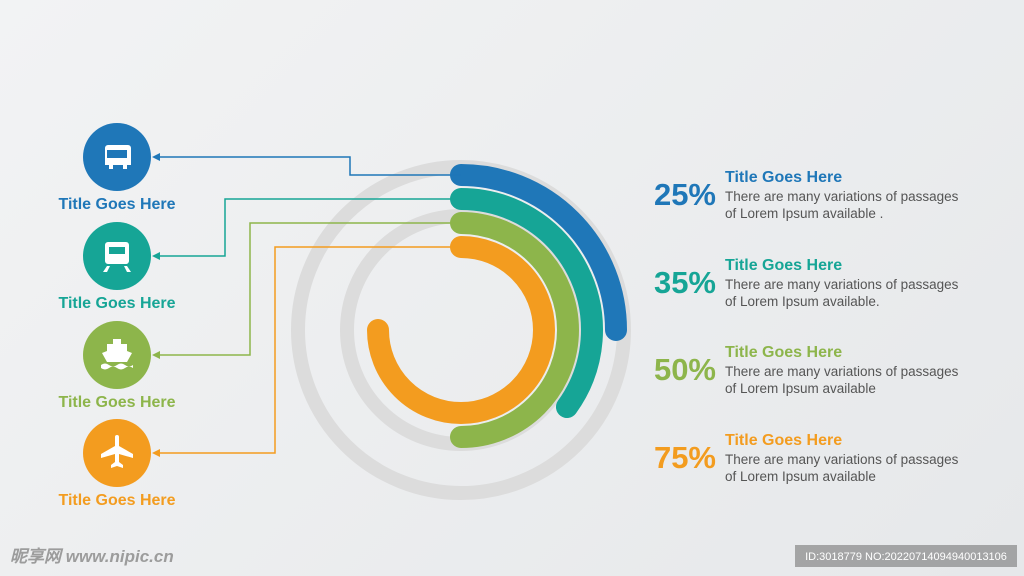  Describe the element at coordinates (685, 369) in the screenshot. I see `value-label: 50%` at that location.